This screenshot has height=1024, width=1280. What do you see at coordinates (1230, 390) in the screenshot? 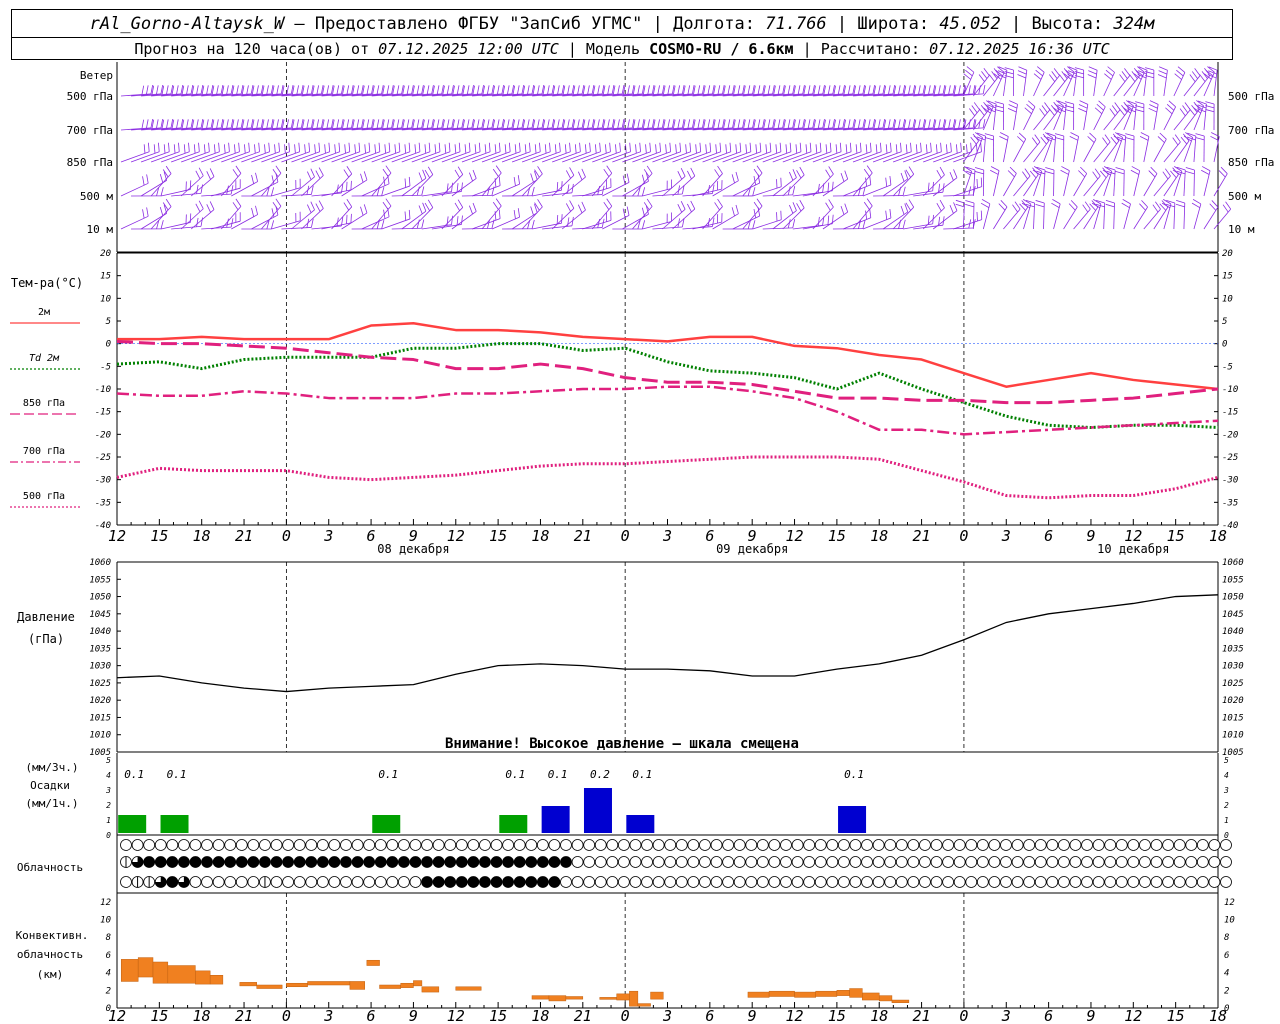
I see `temp-y-tick-right: -10` at bounding box center [1230, 390].